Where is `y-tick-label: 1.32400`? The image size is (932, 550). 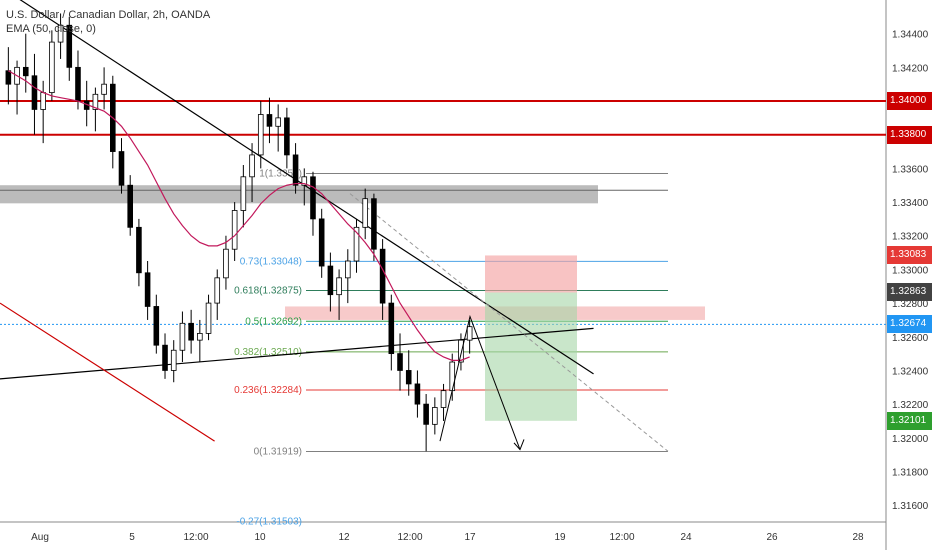
y-tick-label: 1.32400 is located at coordinates (910, 371).